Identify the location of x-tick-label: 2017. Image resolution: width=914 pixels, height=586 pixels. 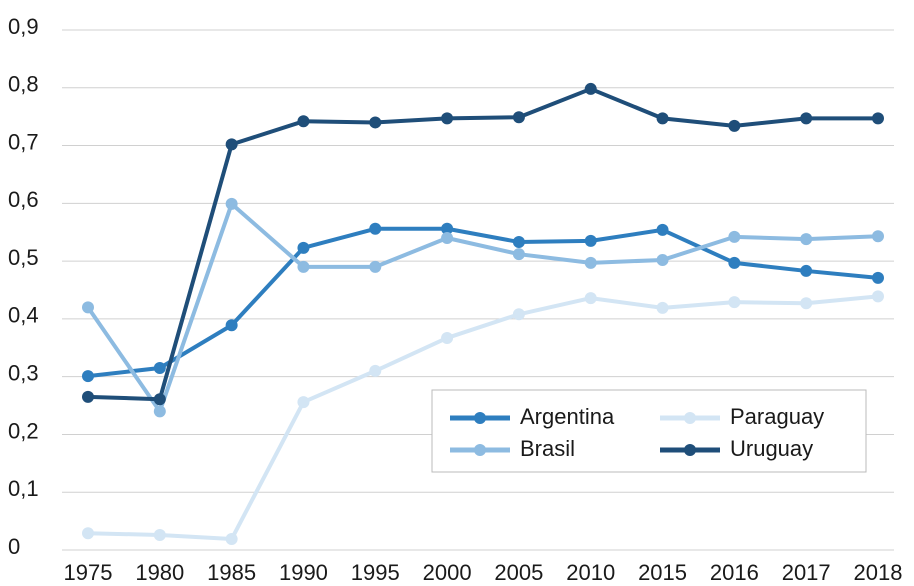
(806, 572).